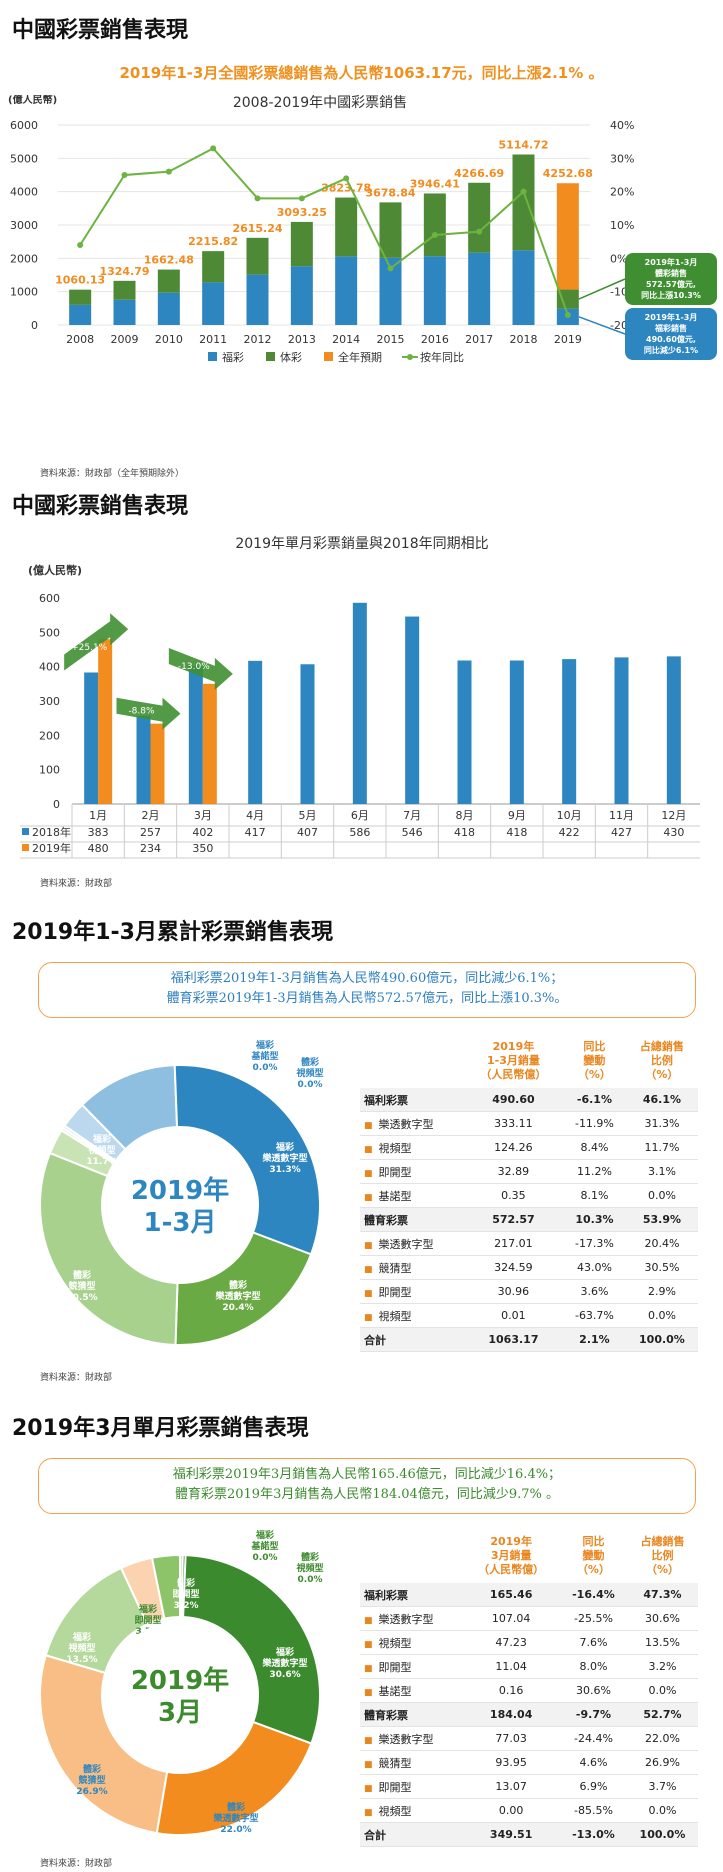  I want to click on chart1-ytick: 0, so click(34, 325).